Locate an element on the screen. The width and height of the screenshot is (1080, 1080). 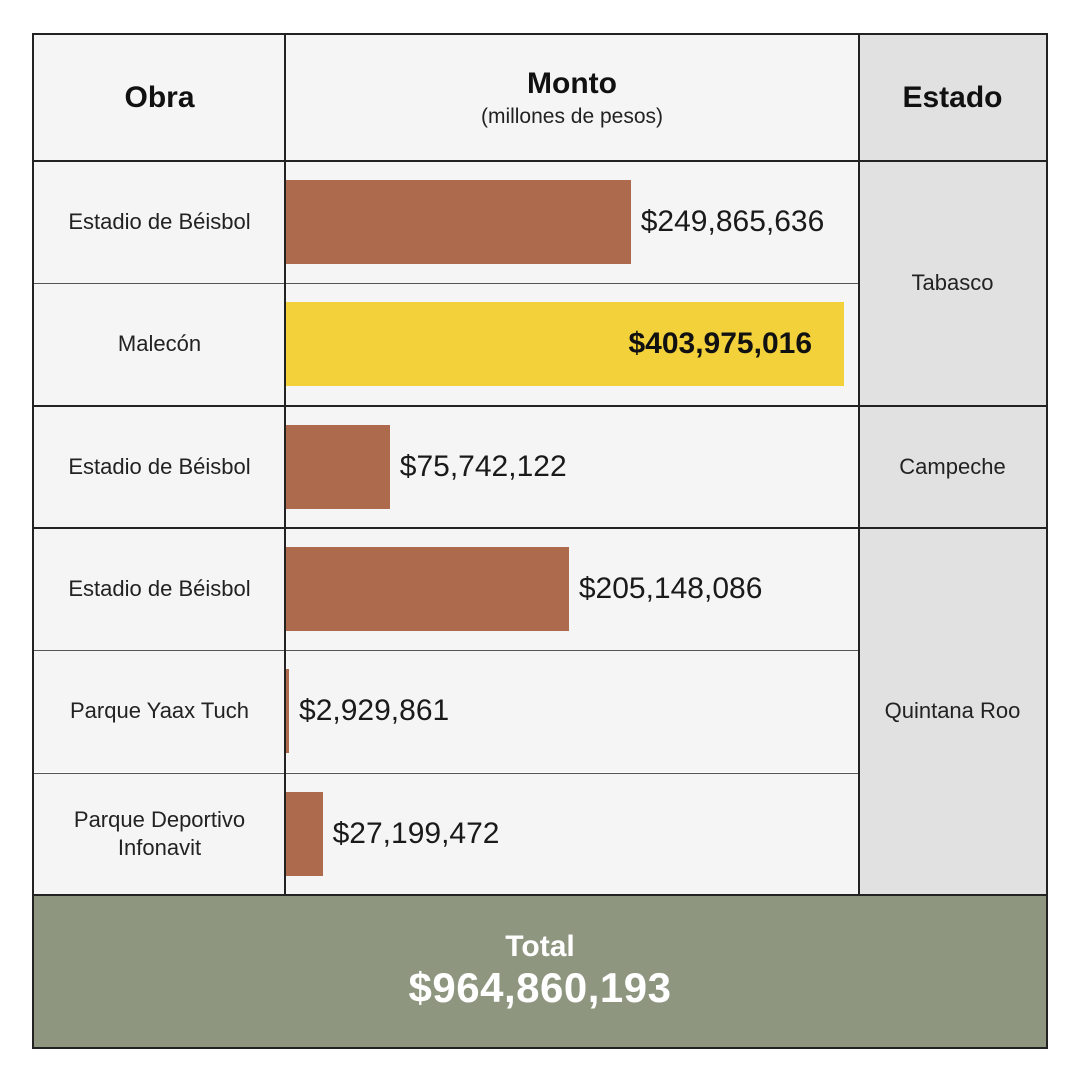
estado-cell: Tabasco is located at coordinates (952, 283).